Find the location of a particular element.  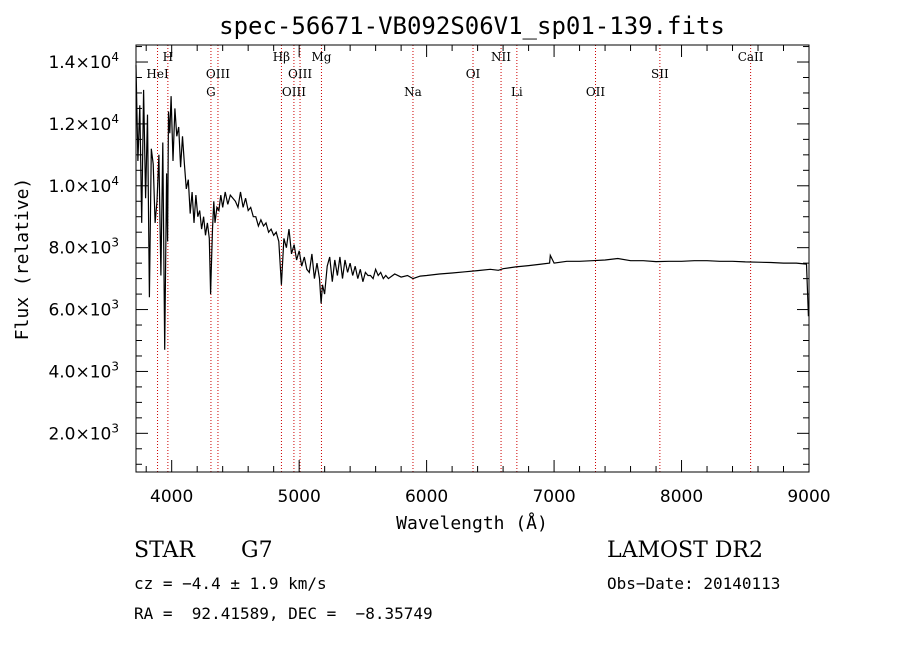

x-tick-label-4: 8000 is located at coordinates (681, 497).